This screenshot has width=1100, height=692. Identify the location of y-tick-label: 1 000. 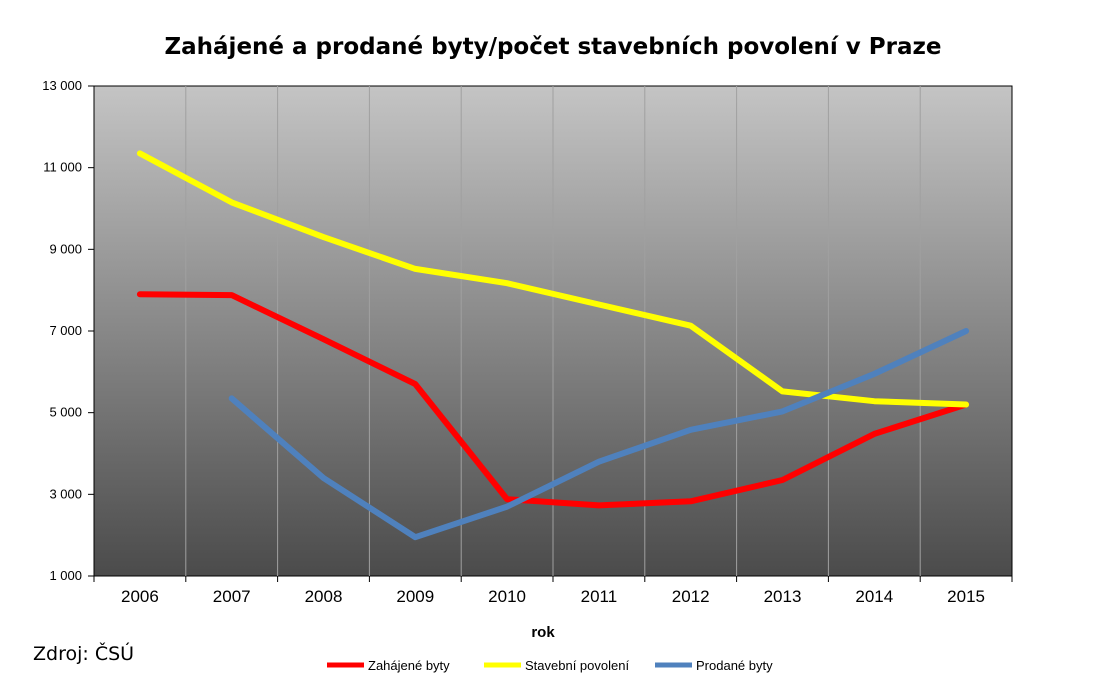
(65, 575).